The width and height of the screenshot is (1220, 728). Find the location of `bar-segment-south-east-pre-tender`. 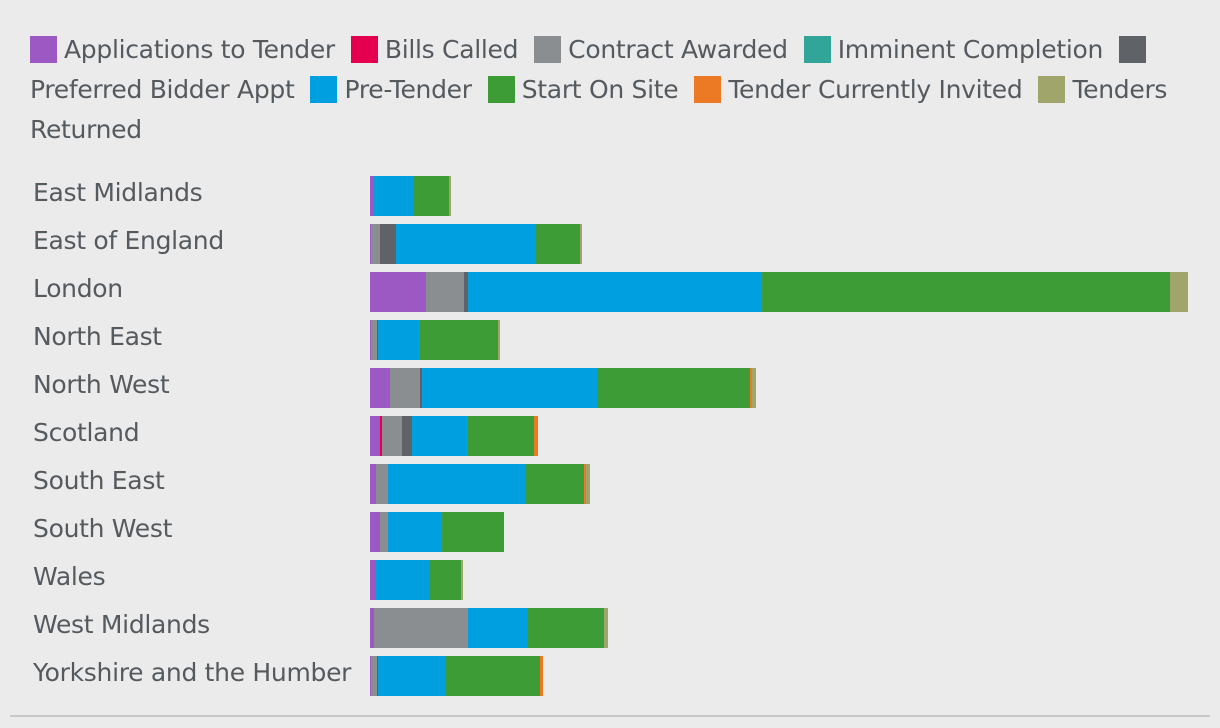

bar-segment-south-east-pre-tender is located at coordinates (457, 484).